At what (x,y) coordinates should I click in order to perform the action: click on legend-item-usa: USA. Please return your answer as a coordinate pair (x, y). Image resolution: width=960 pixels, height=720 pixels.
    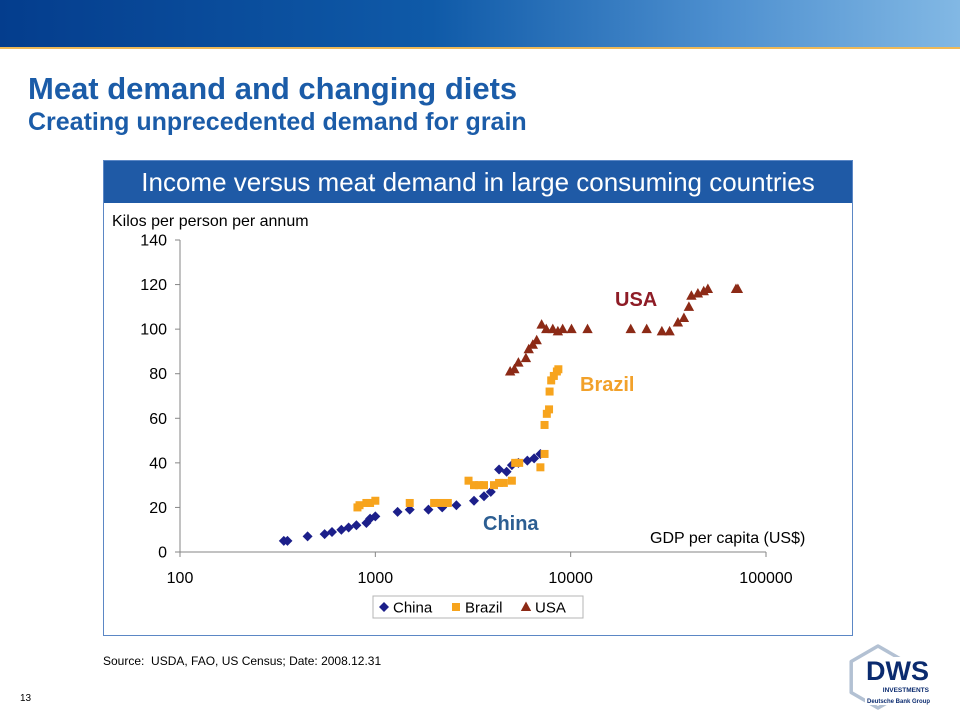
    Looking at the image, I should click on (543, 608).